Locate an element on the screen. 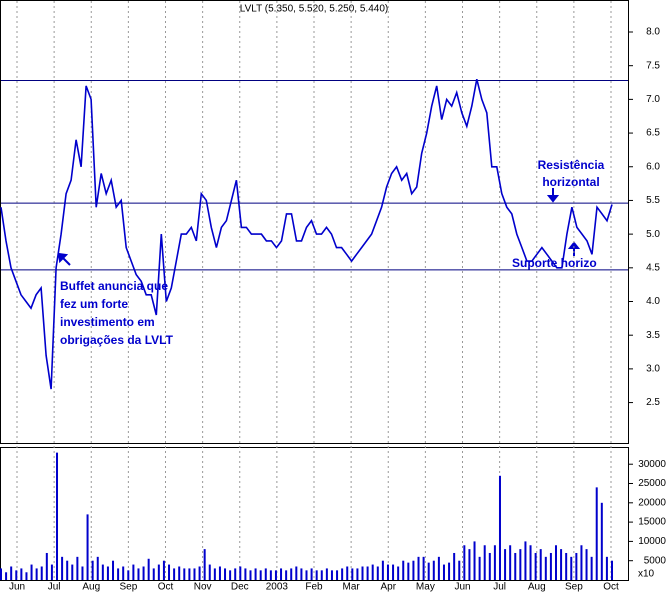 This screenshot has height=592, width=668. annotation: fez um forte is located at coordinates (94, 304).